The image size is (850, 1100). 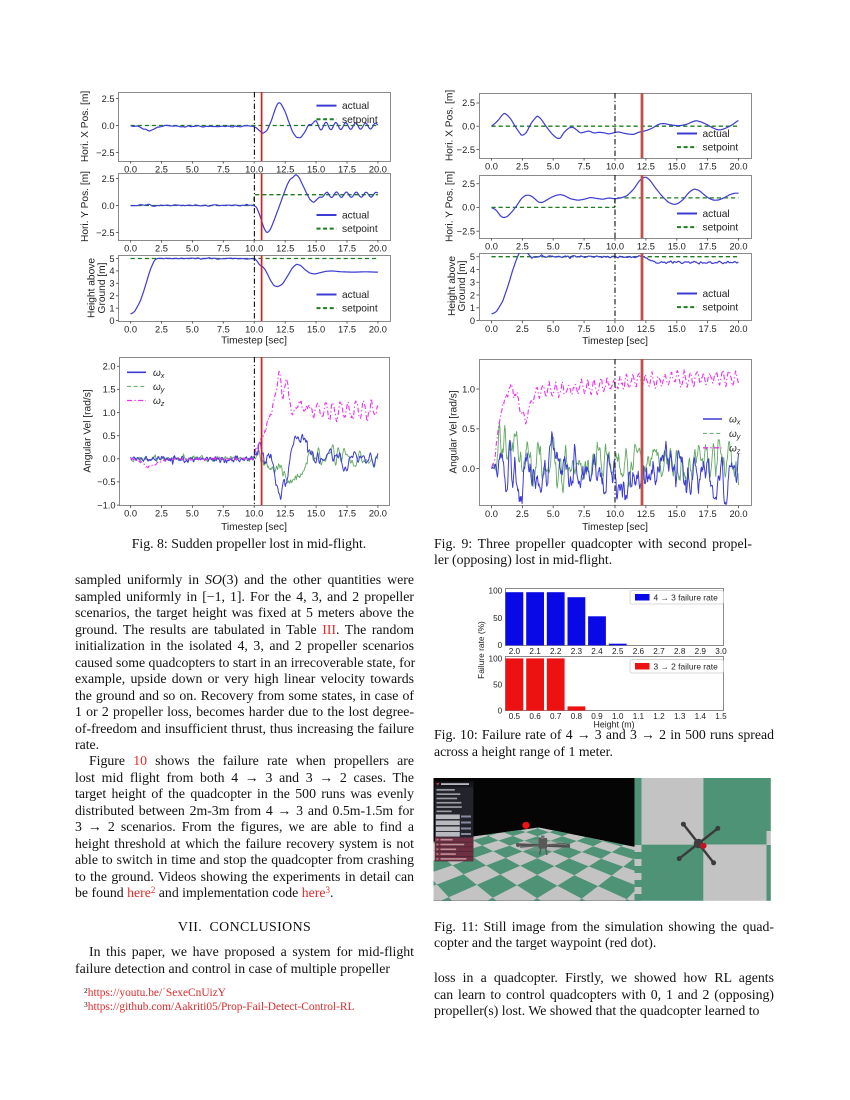 What do you see at coordinates (615, 341) in the screenshot?
I see `svg-text: Timestep [sec]` at bounding box center [615, 341].